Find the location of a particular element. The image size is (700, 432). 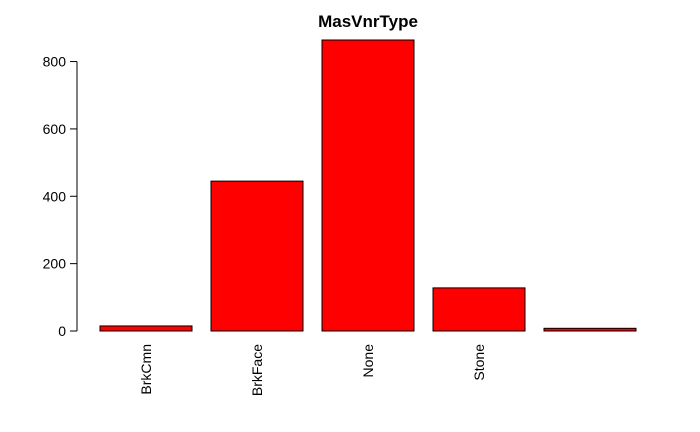

x-category-label: BrkCmn is located at coordinates (146, 369).